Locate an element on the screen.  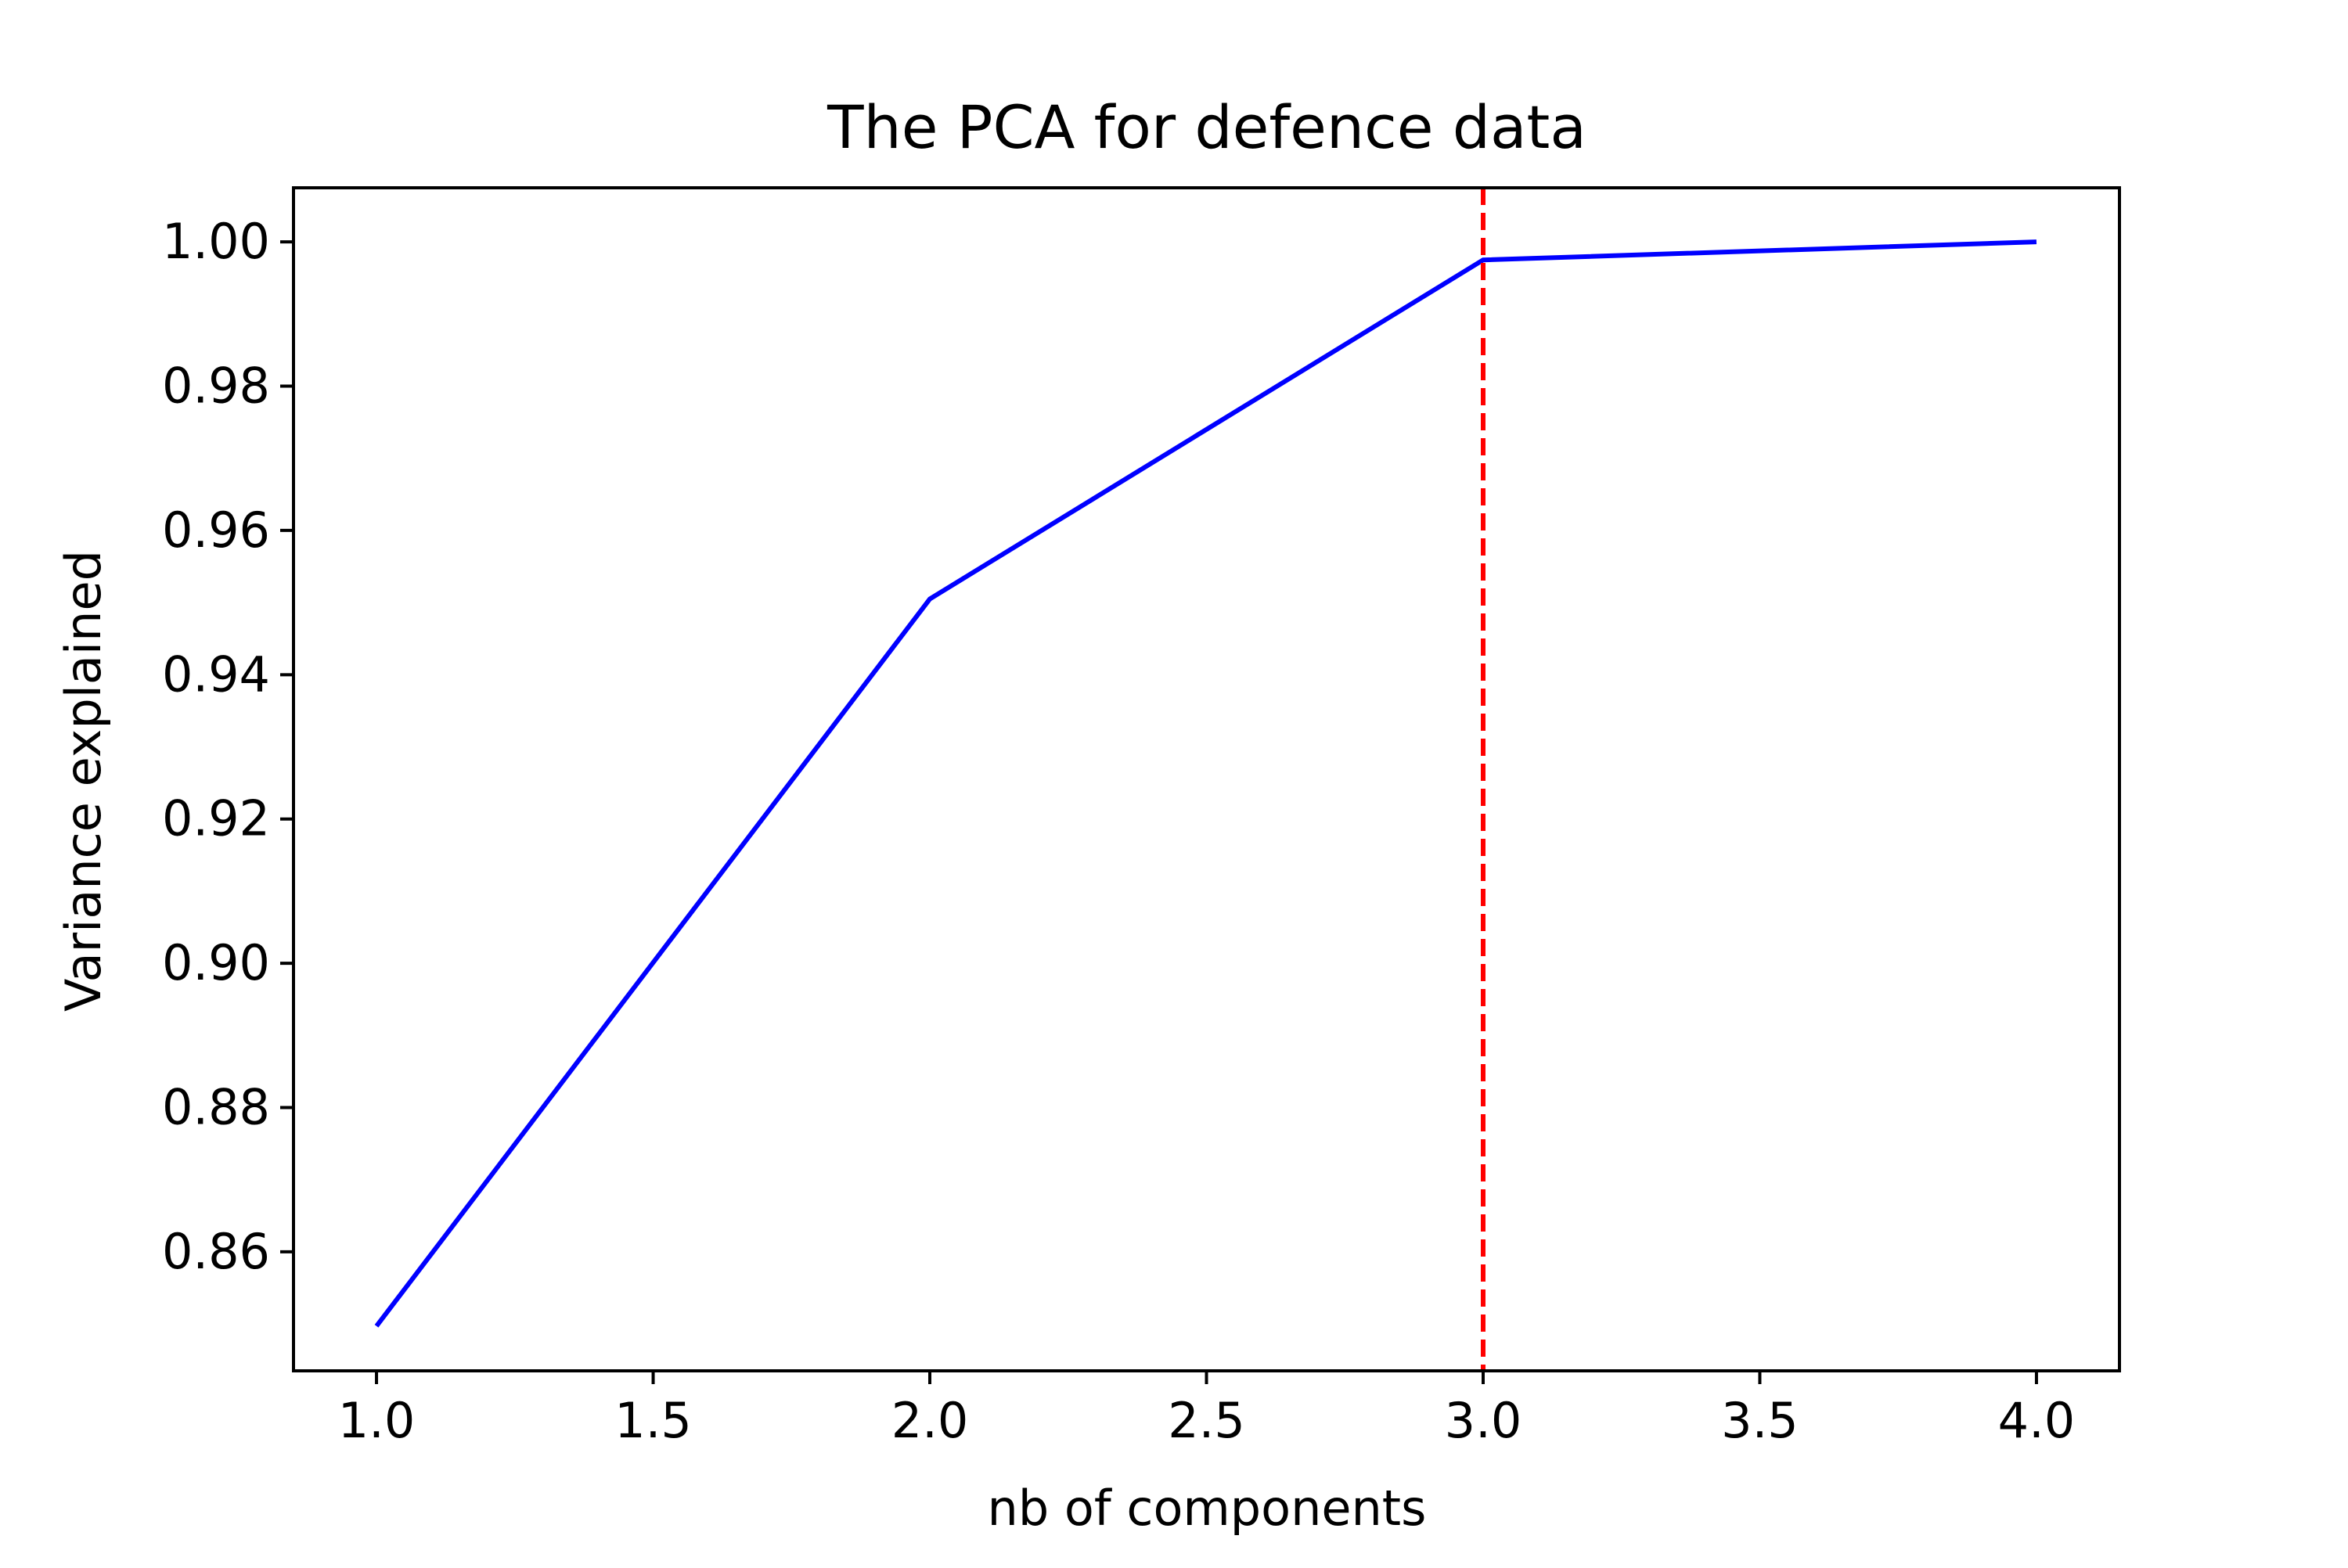
y-tick-label: 0.86 is located at coordinates (216, 1252).